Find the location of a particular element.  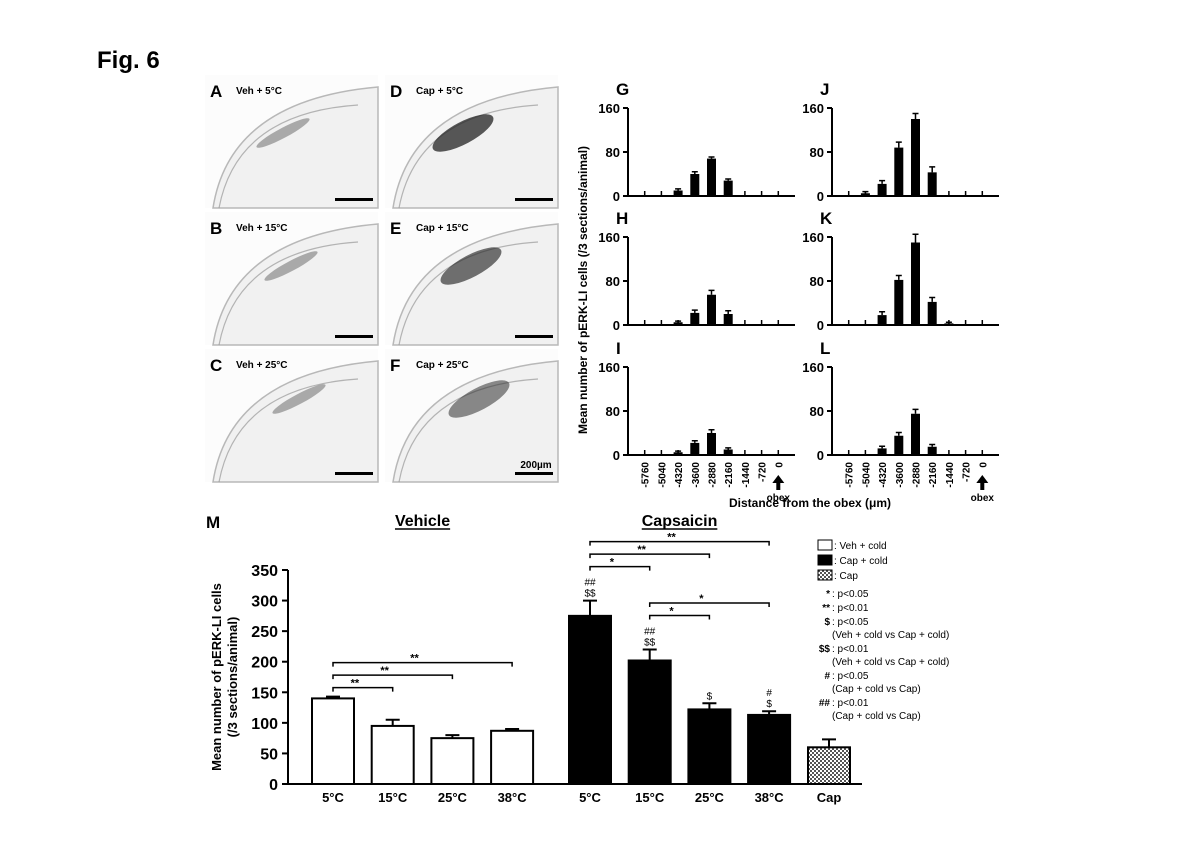

key-symbol: $ is located at coordinates (827, 622).